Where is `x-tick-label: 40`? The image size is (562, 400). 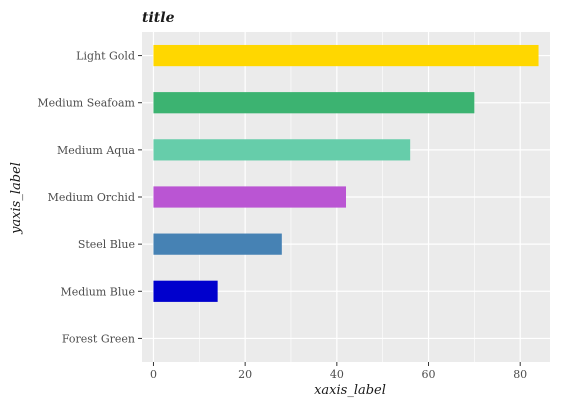
x-tick-label: 40 is located at coordinates (337, 374).